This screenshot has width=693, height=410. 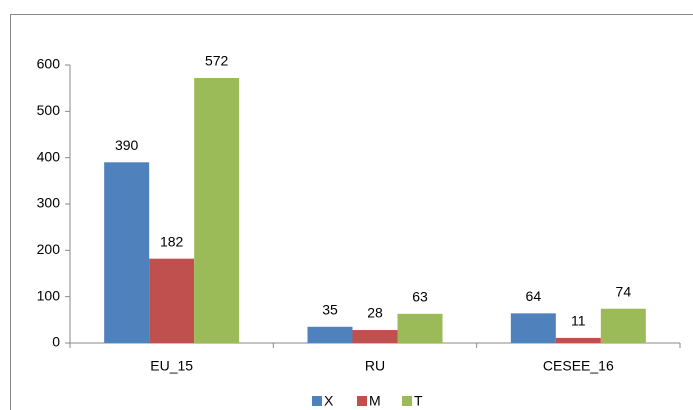 I want to click on x-tick-label: RU, so click(x=375, y=366).